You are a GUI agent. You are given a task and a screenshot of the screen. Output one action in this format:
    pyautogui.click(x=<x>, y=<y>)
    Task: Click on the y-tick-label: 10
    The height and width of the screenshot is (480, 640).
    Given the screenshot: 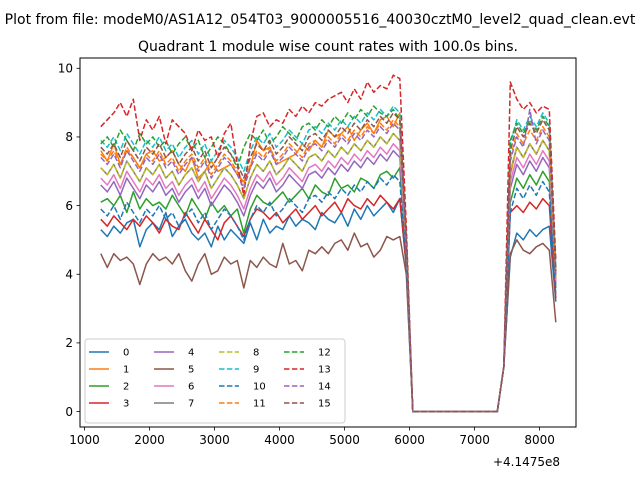 What is the action you would take?
    pyautogui.click(x=65, y=69)
    